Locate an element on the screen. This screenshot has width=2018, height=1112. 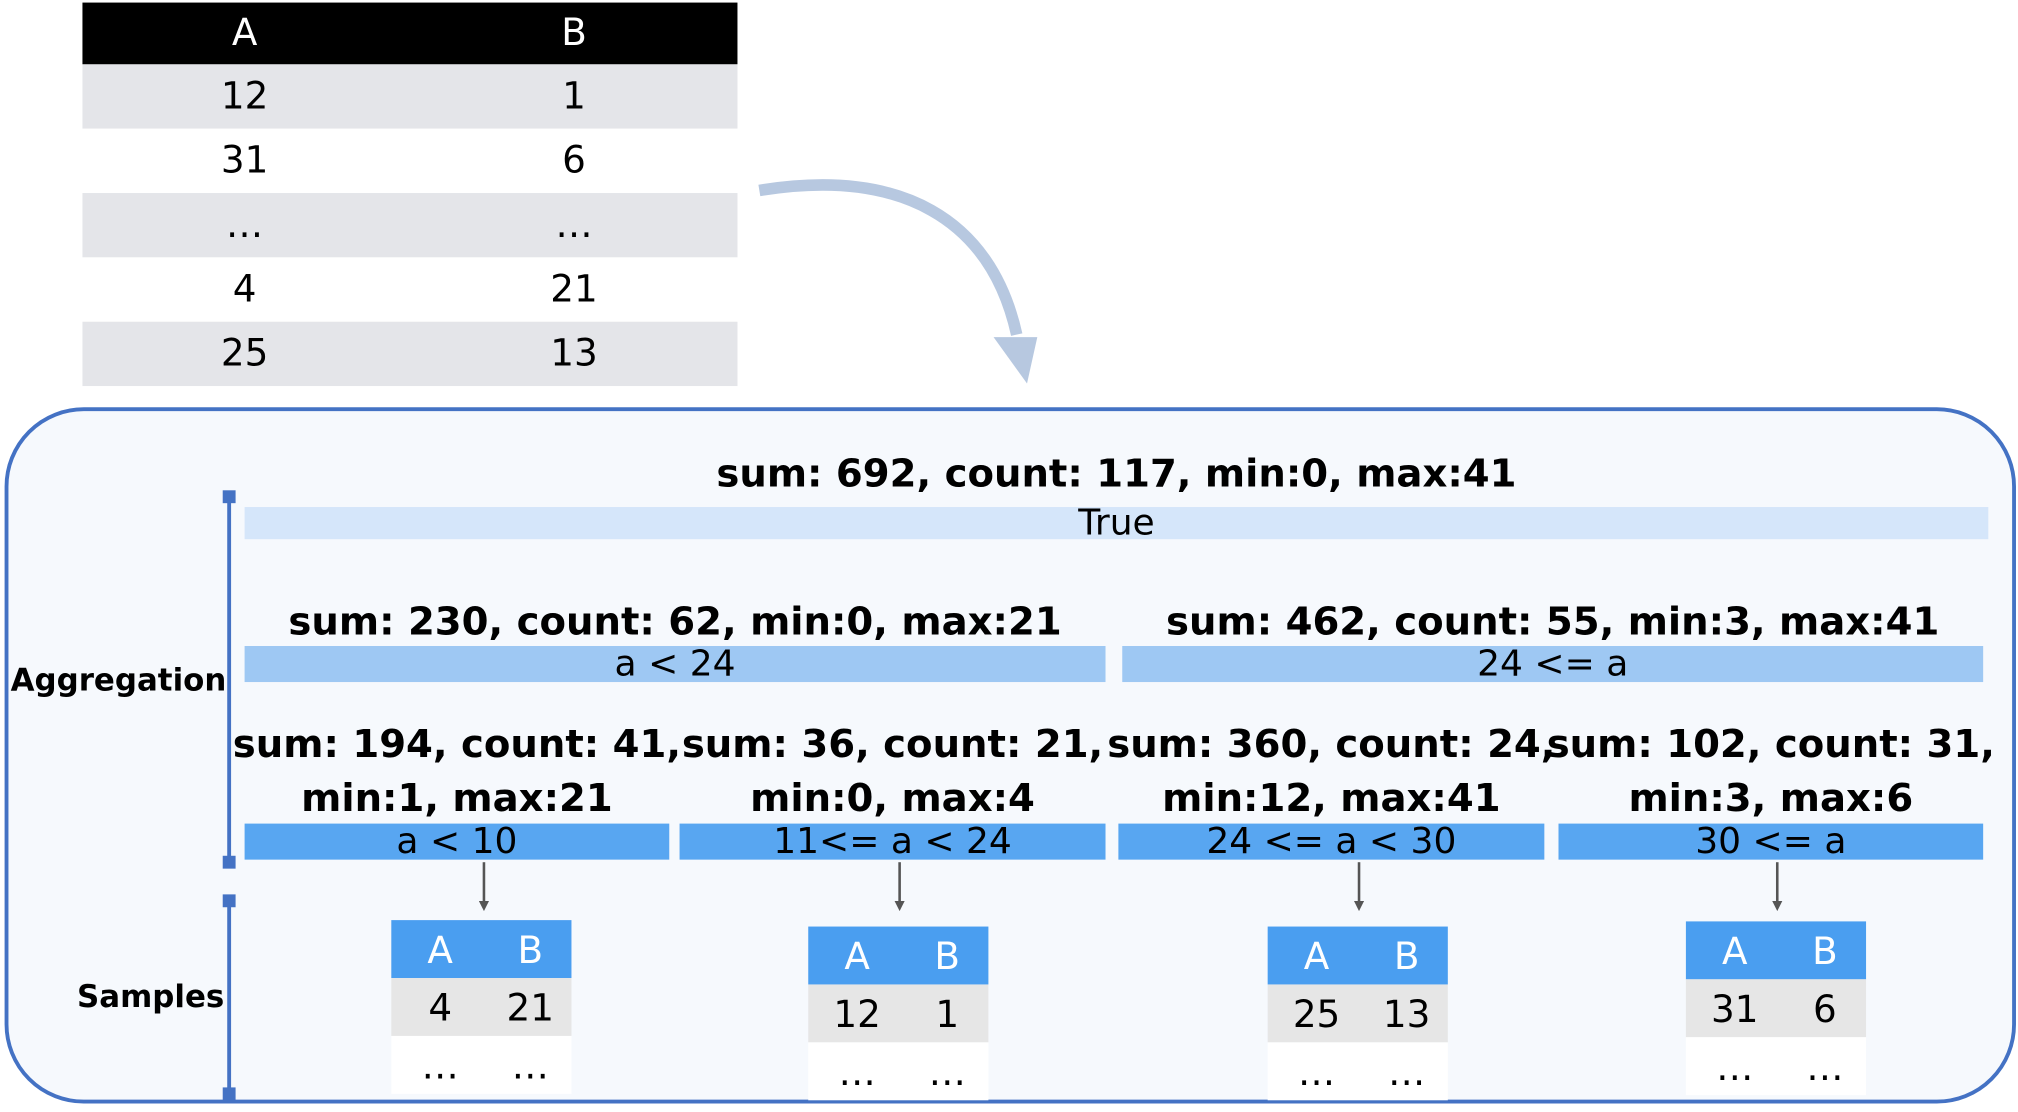
node-condition: 30 <= a is located at coordinates (1770, 841).